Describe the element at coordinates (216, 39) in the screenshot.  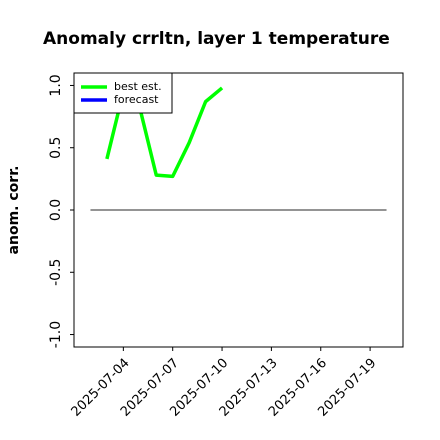
I see `chart-title: Anomaly crrltn, layer 1 temperature` at that location.